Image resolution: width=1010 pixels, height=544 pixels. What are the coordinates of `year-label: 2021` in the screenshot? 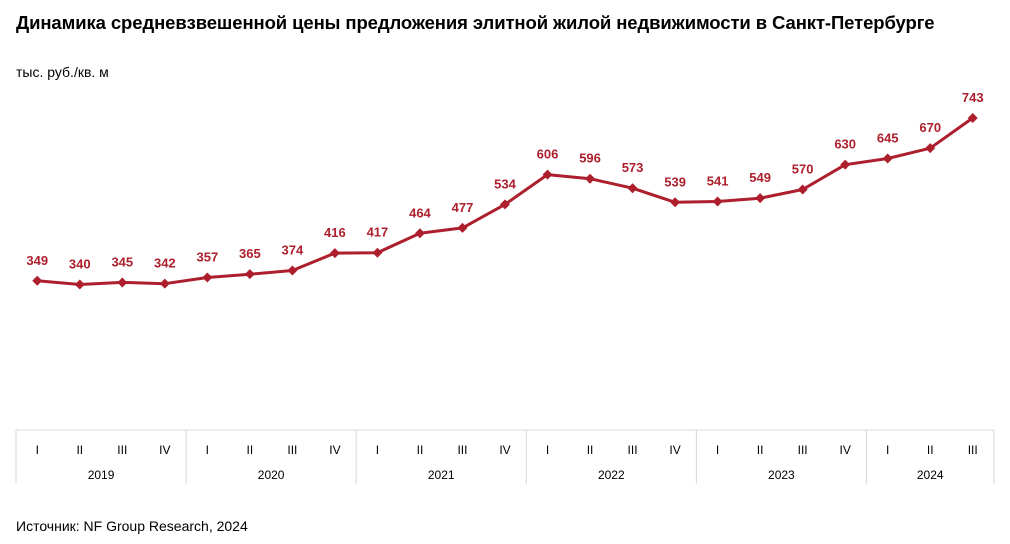 It's located at (441, 475).